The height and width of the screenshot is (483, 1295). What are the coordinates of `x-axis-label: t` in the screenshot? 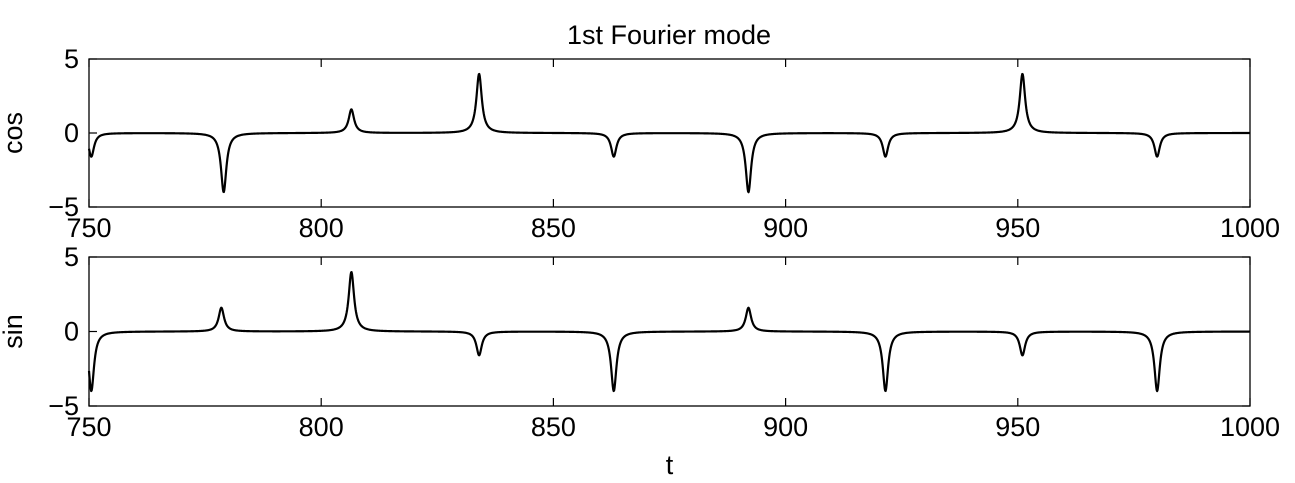 It's located at (670, 465).